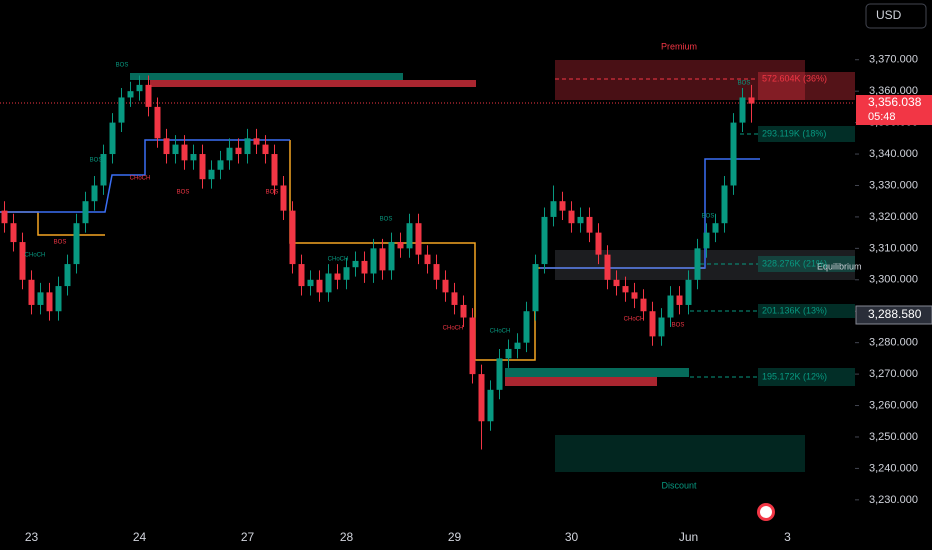 Image resolution: width=932 pixels, height=550 pixels. Describe the element at coordinates (32, 537) in the screenshot. I see `x-tick-label: 23` at that location.